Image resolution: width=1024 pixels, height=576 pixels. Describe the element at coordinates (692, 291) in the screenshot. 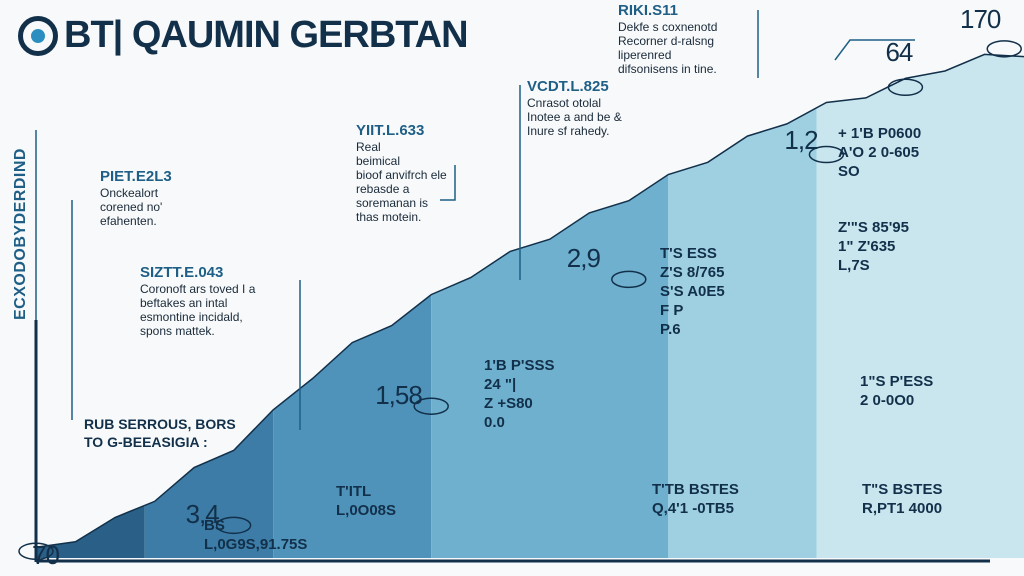

I see `data-cell: T'S ESS Z'S 8/765 S'S A0E5 F P P.6` at that location.